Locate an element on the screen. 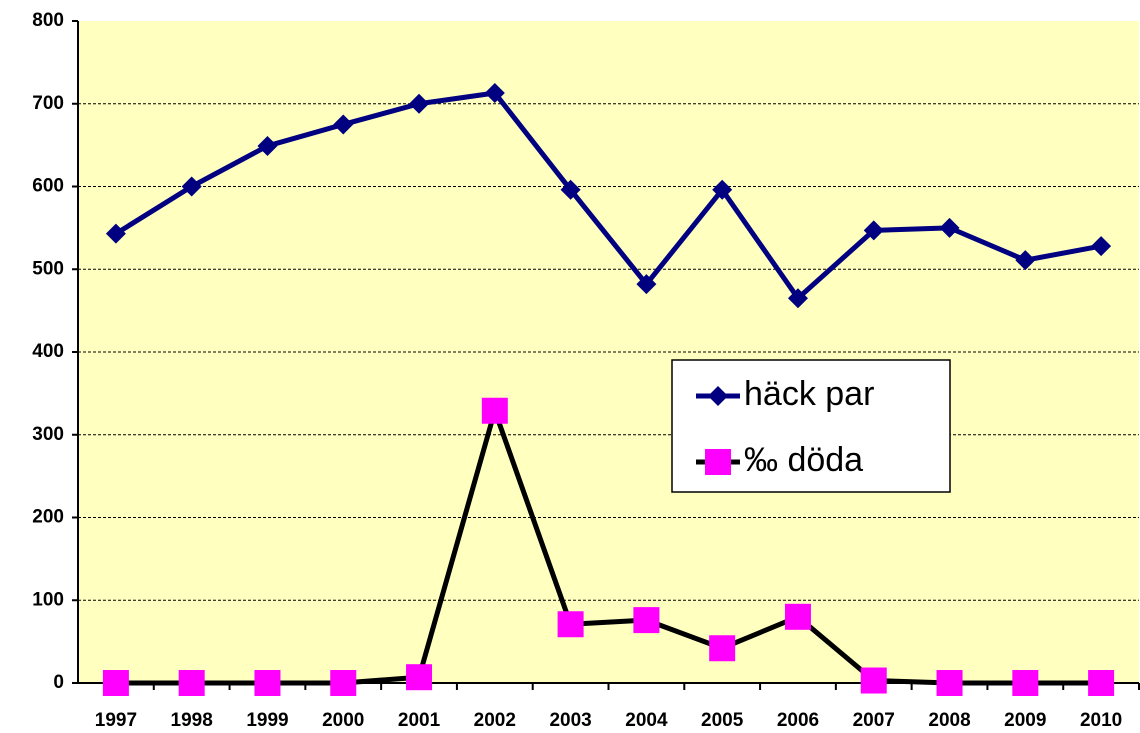  y-tick-label: 800 is located at coordinates (48, 20).